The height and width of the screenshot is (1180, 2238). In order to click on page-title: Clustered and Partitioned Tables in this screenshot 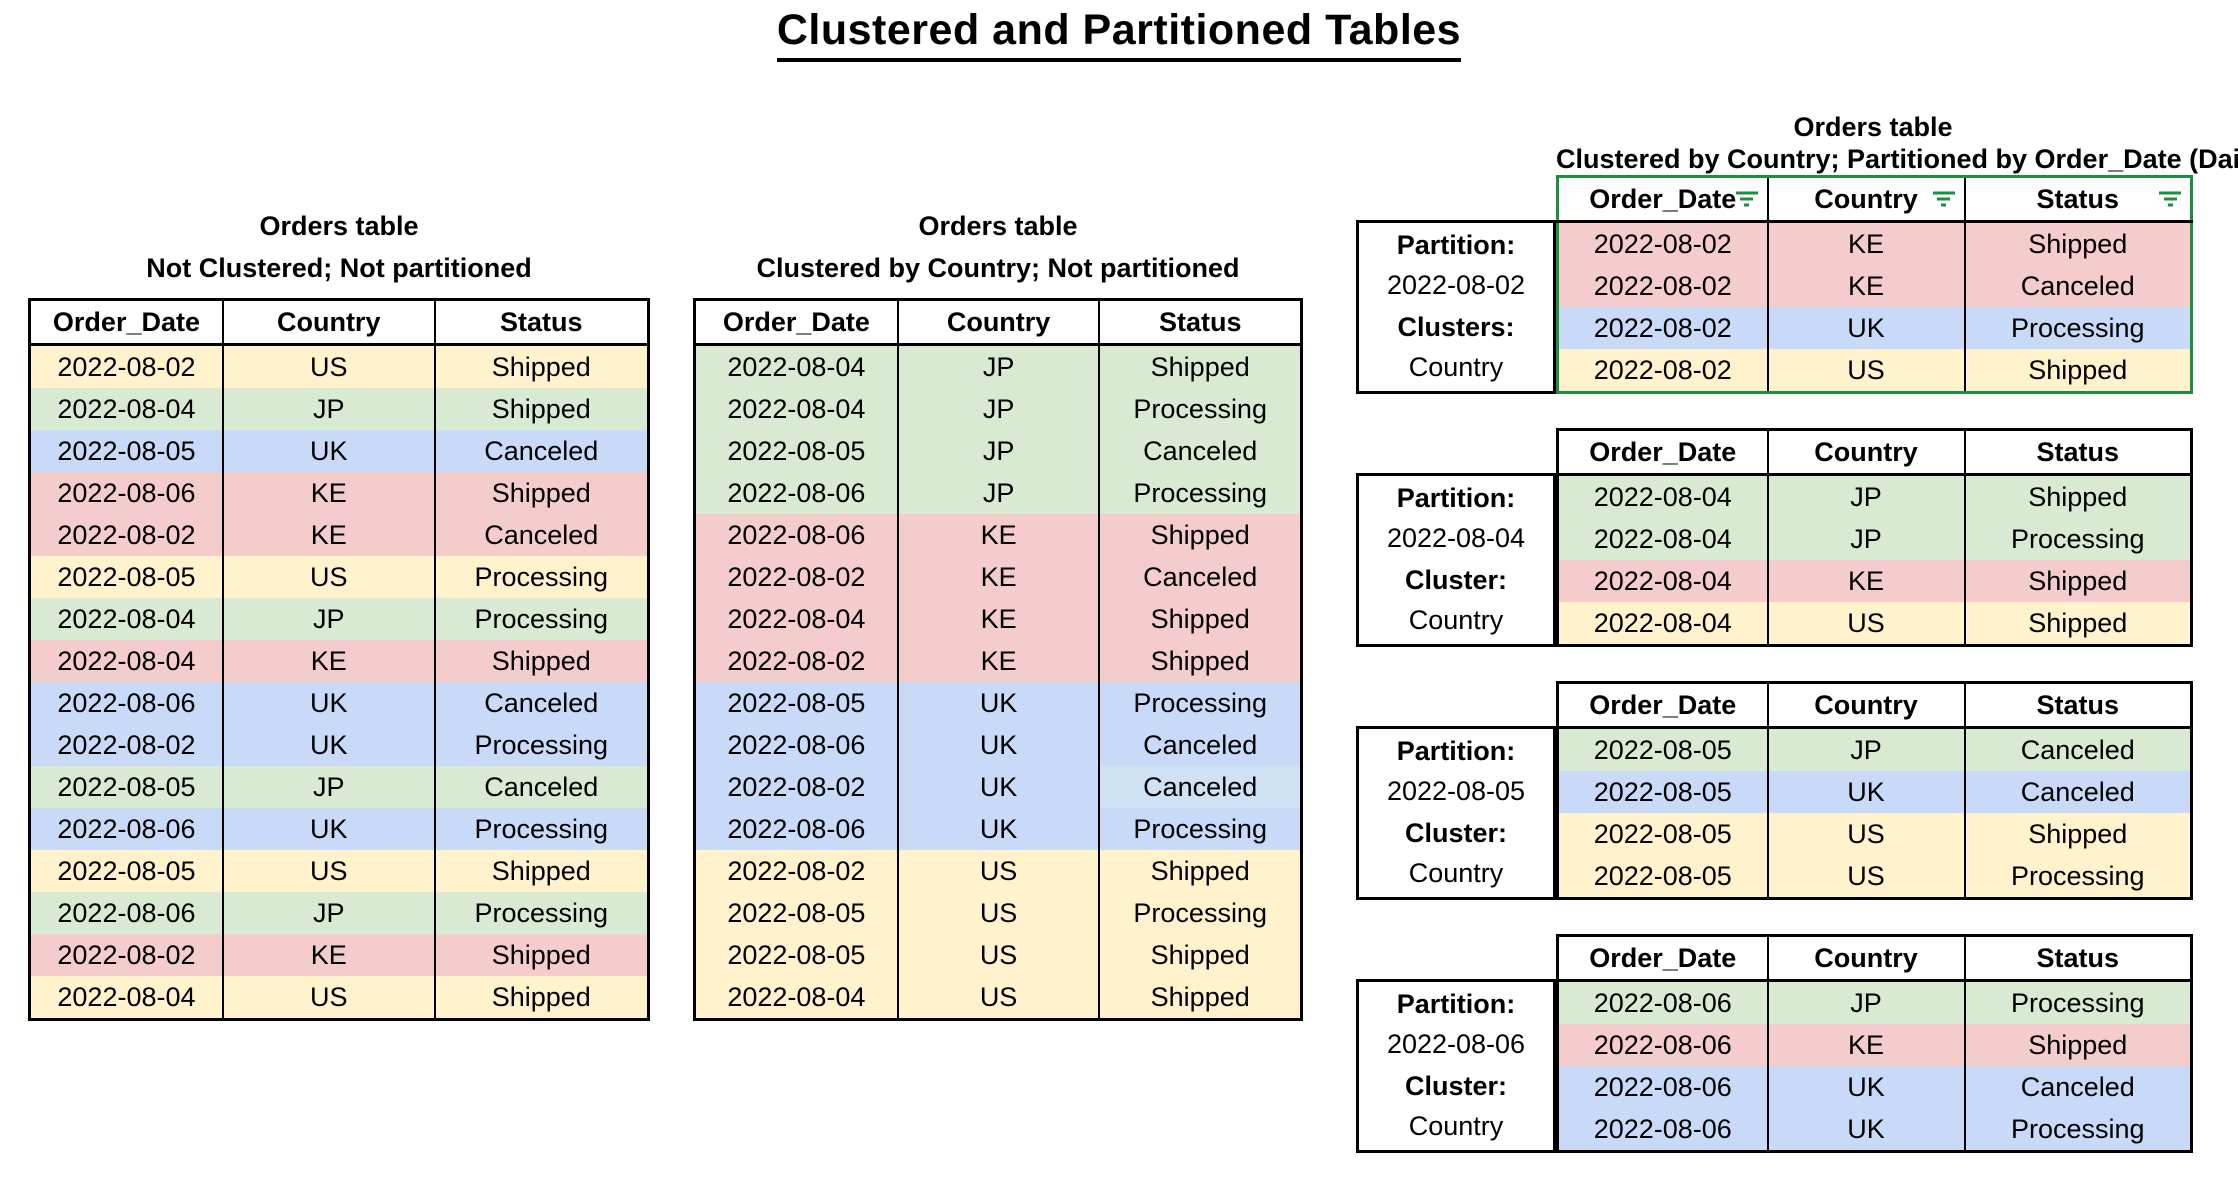, I will do `click(1119, 34)`.